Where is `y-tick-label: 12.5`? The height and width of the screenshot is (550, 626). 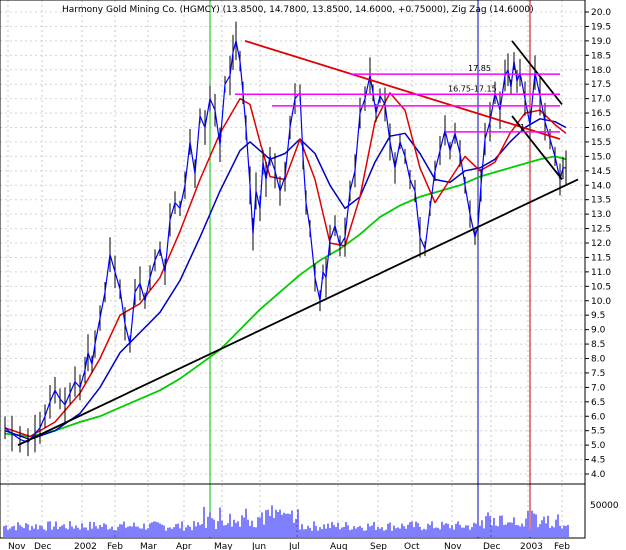 y-tick-label: 12.5 is located at coordinates (601, 230).